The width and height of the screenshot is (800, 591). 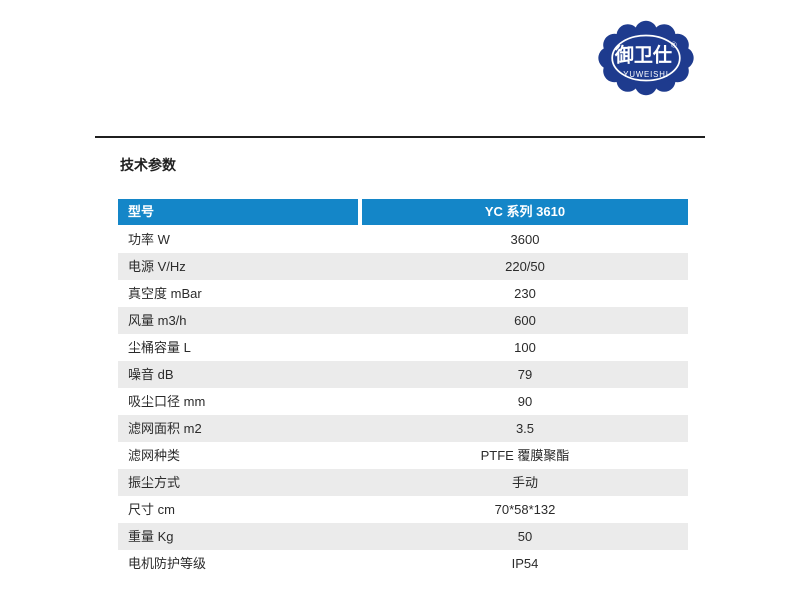 I want to click on spec-value: PTFE 覆膜聚酯, so click(x=525, y=455).